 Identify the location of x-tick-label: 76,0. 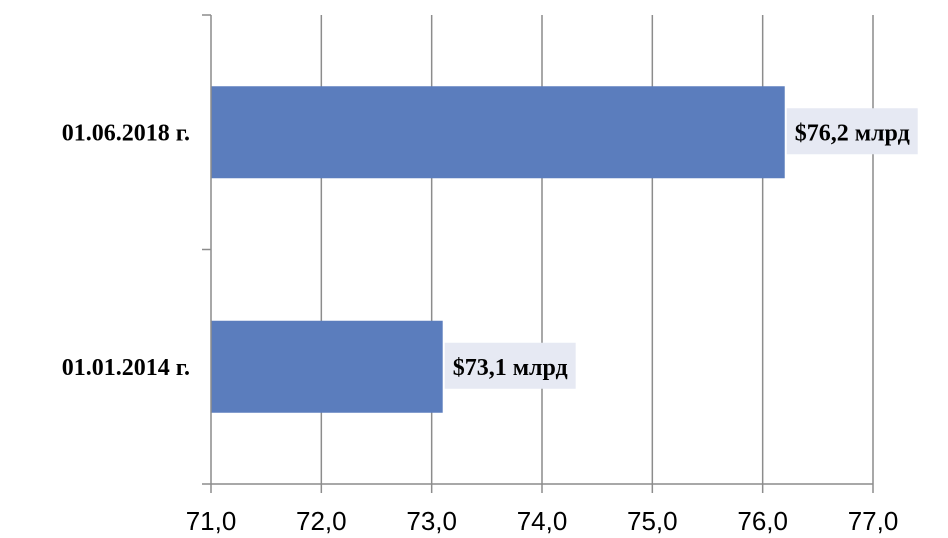
(762, 521).